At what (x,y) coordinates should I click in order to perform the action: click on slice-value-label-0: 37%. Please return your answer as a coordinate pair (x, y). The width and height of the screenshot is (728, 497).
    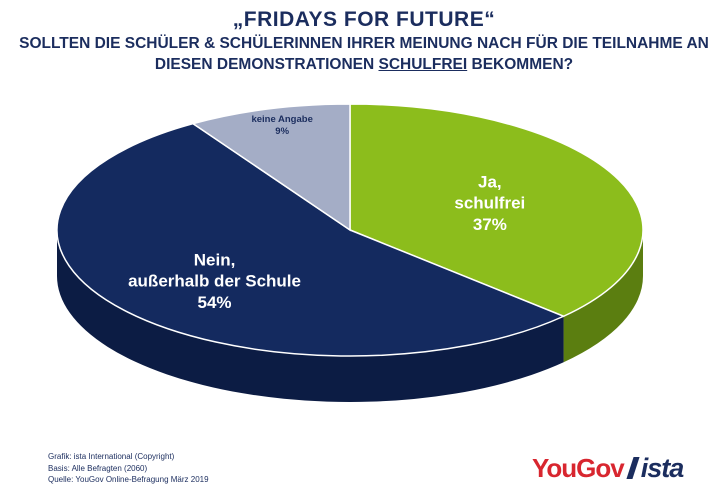
    Looking at the image, I should click on (490, 224).